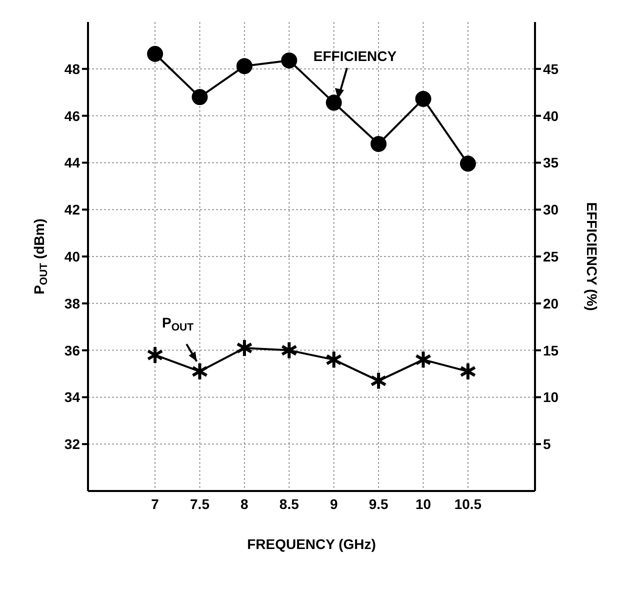 The height and width of the screenshot is (599, 643). I want to click on y-tick-label: 44, so click(72, 162).